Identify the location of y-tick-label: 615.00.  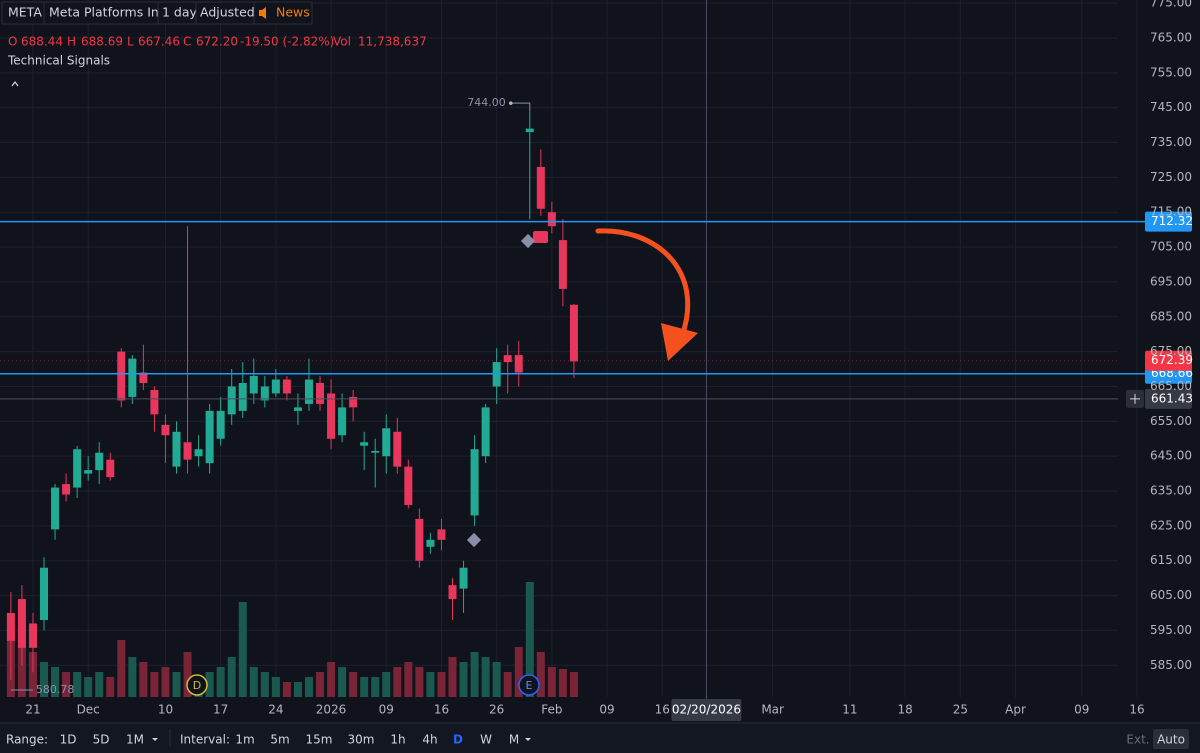
(1171, 560).